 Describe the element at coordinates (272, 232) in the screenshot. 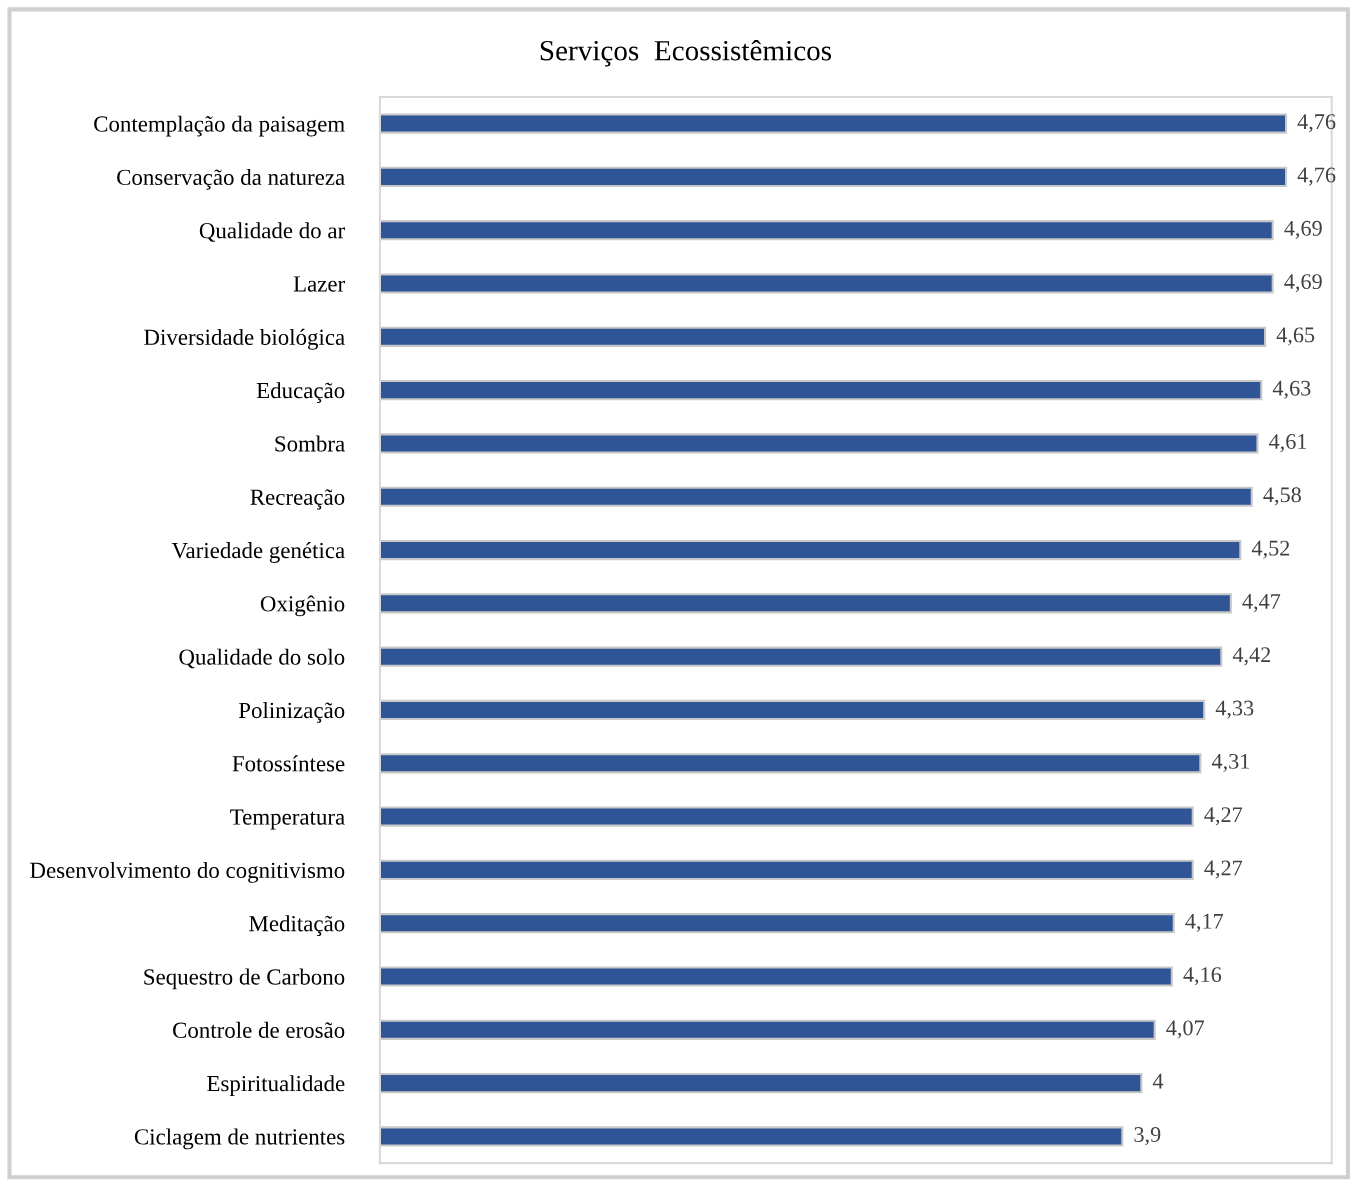

I see `y-tick-label: Qualidade do ar` at that location.